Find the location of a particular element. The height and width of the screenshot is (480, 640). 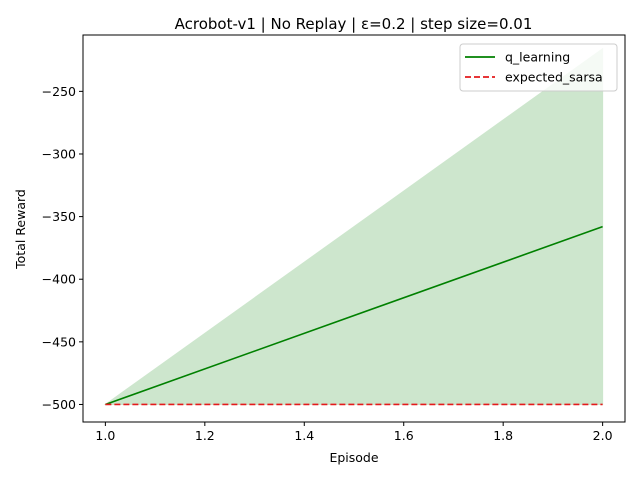

legend: q_learning expected_sarsa is located at coordinates (538, 67).